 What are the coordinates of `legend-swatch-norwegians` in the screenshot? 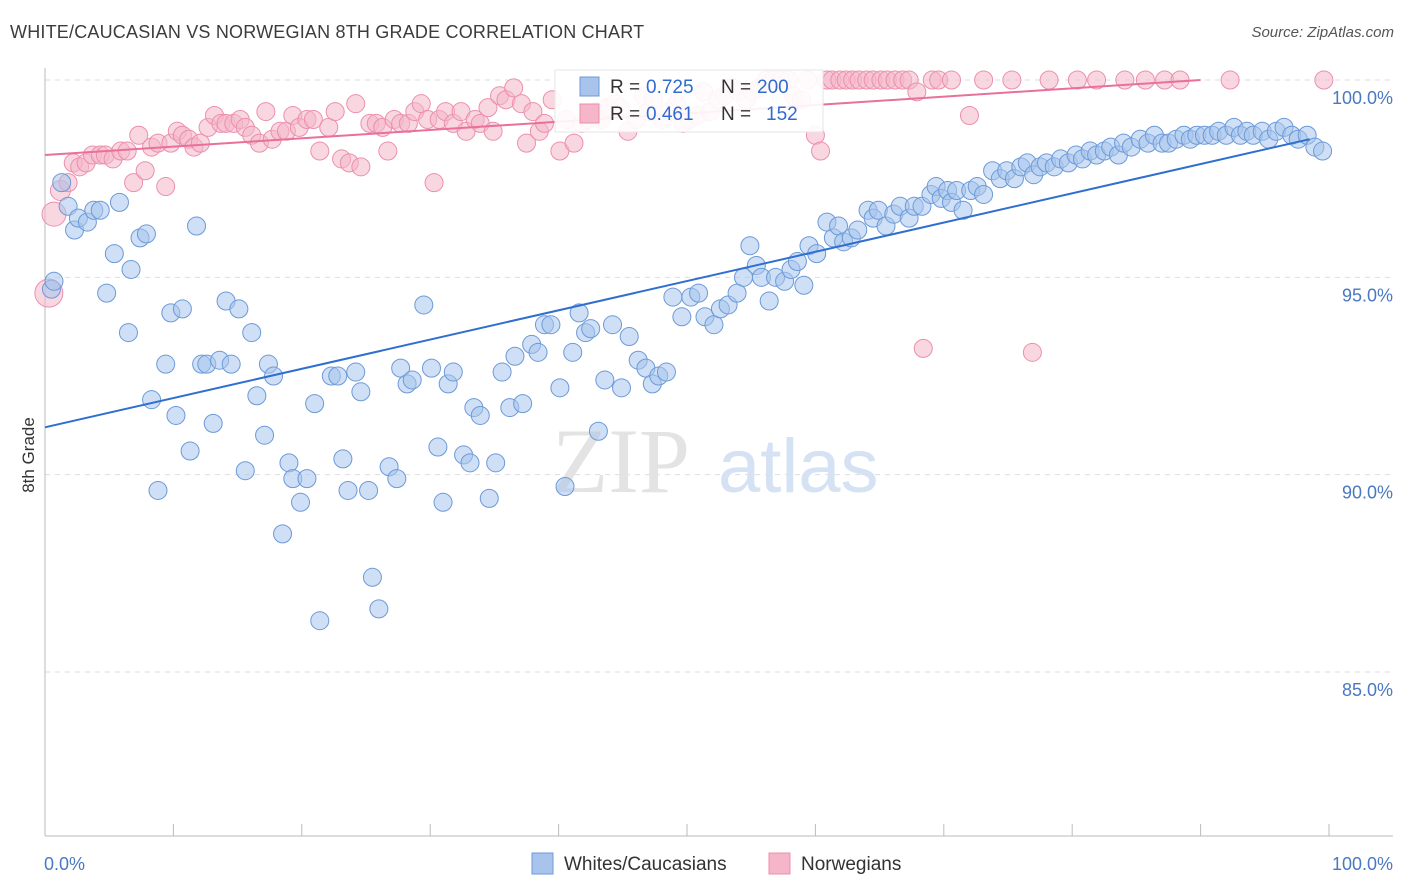 It's located at (589, 113).